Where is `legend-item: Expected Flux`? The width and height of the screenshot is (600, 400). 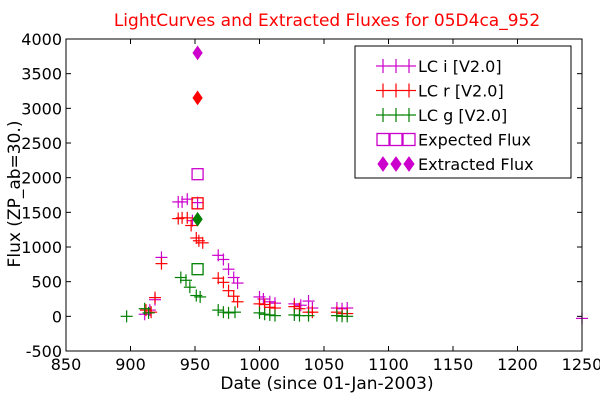
legend-item: Expected Flux is located at coordinates (453, 140).